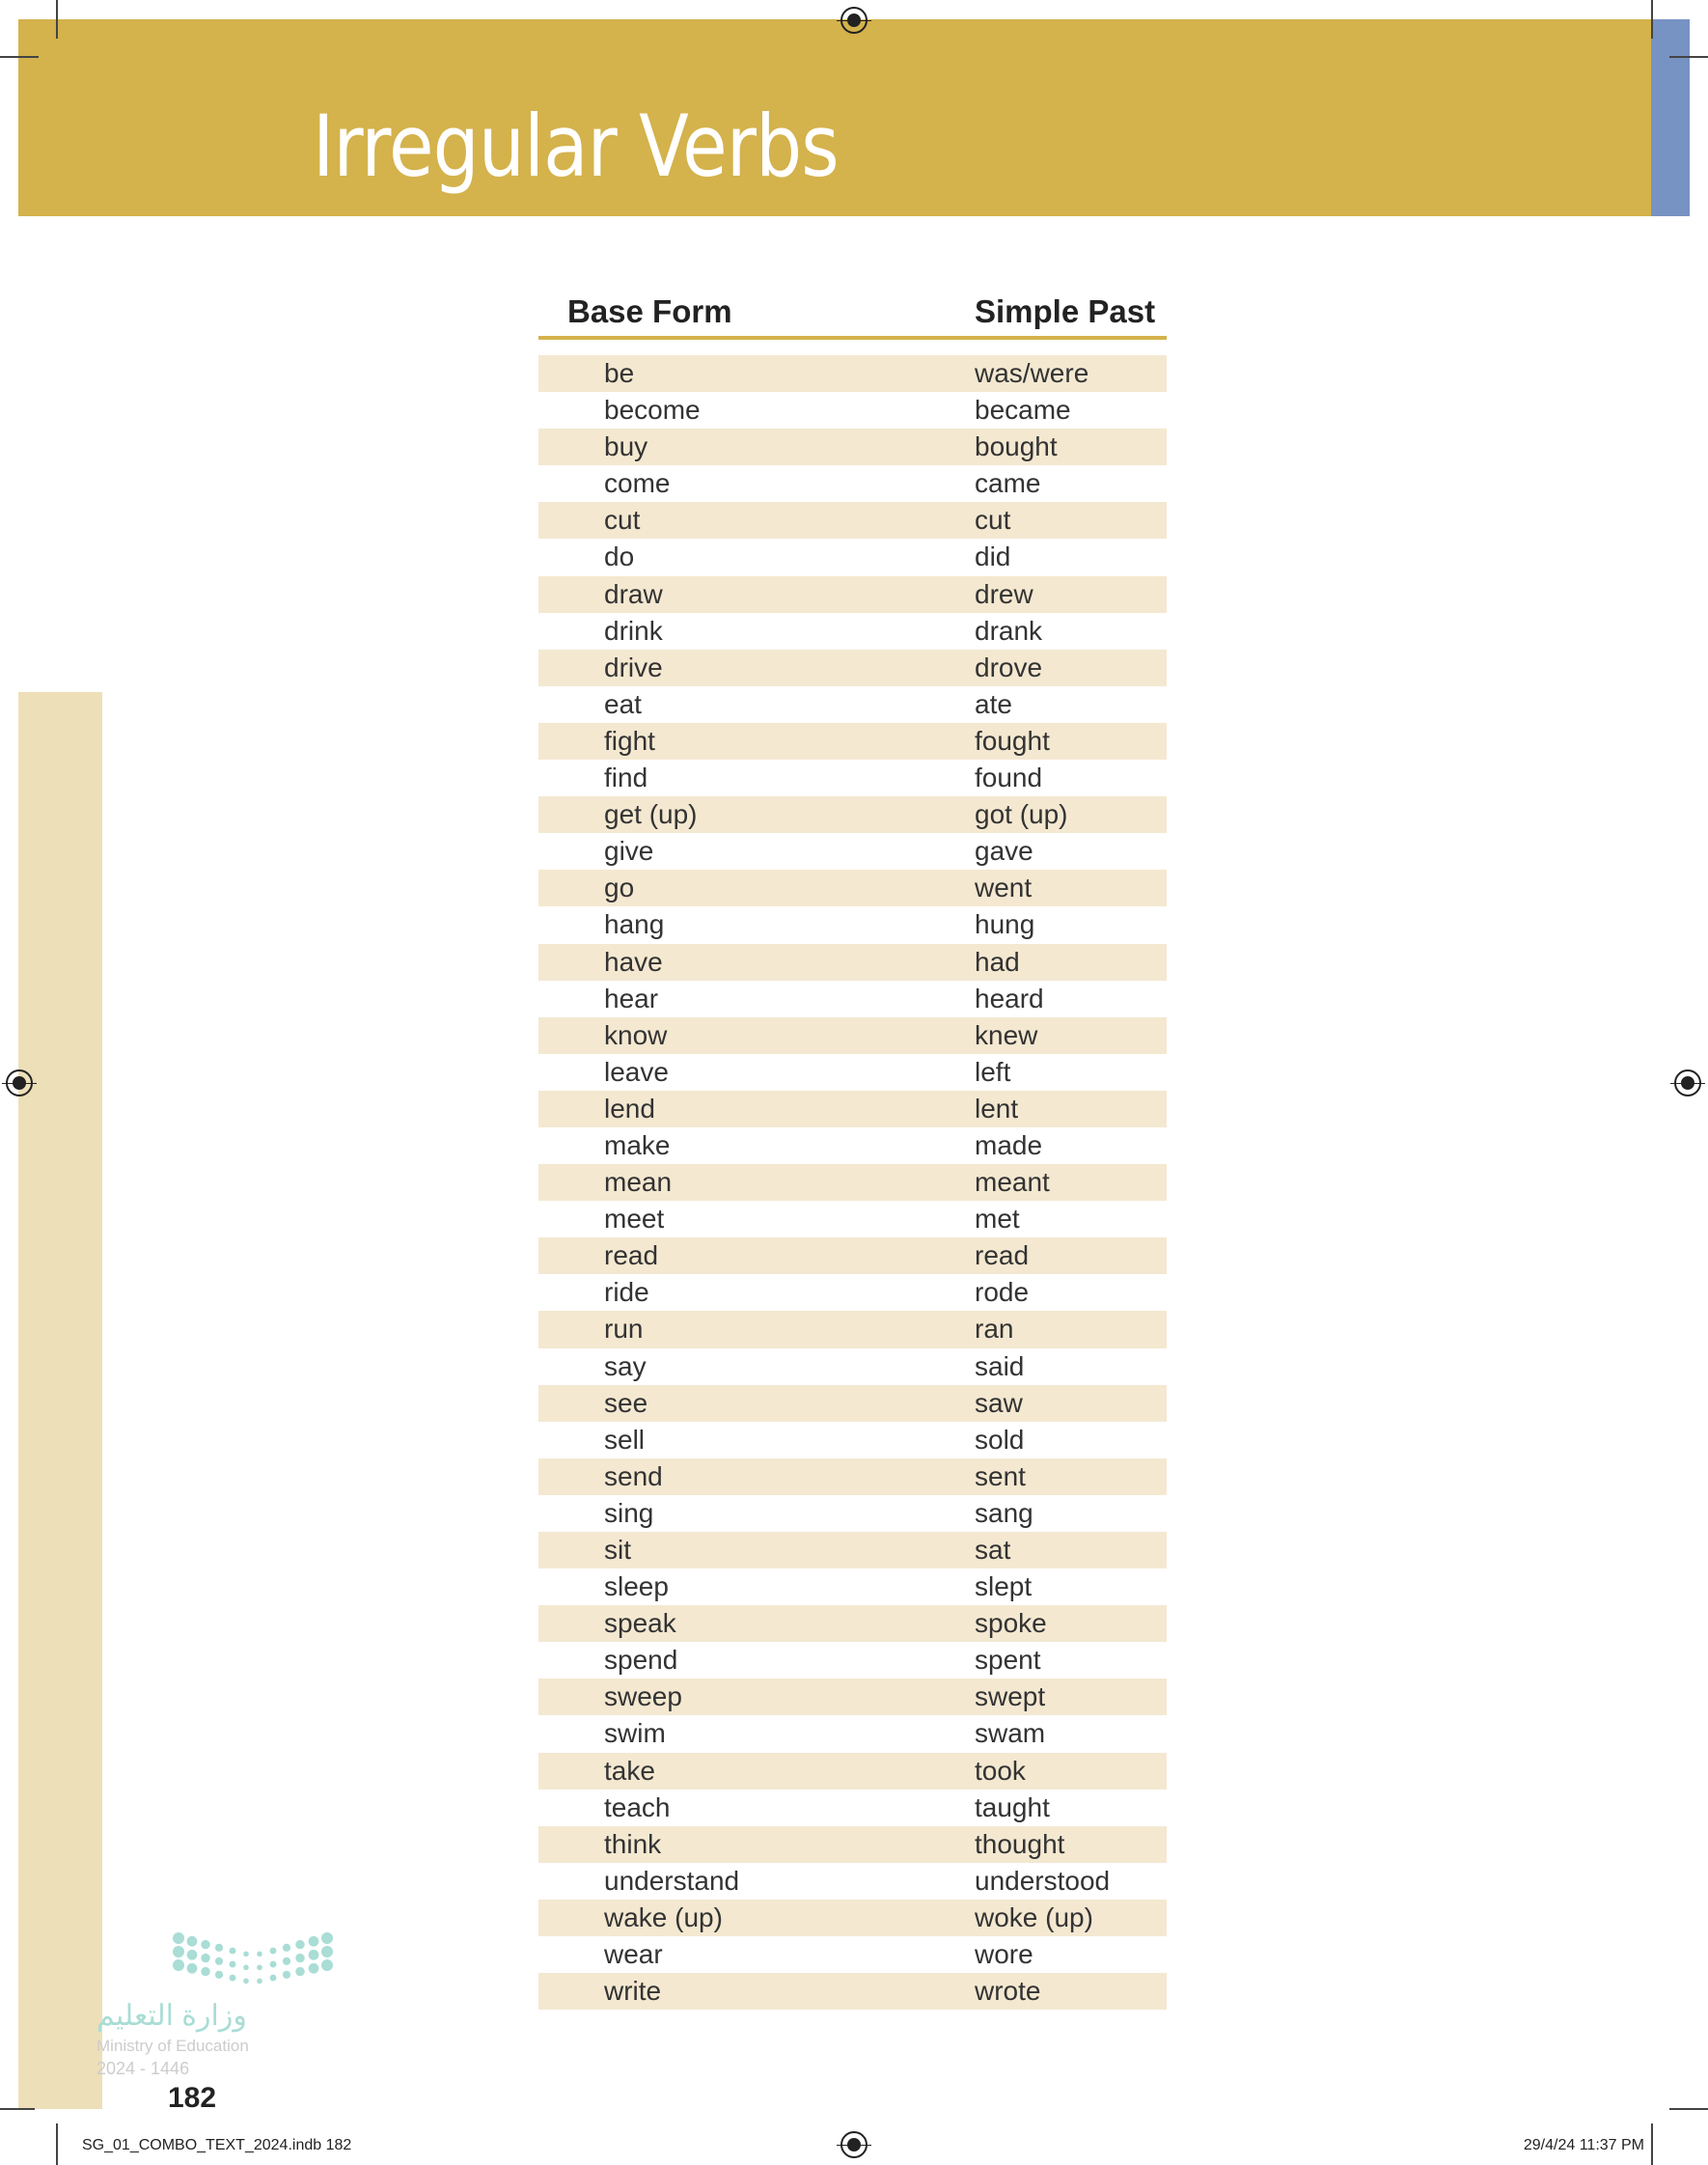 This screenshot has width=1708, height=2165. Describe the element at coordinates (1003, 1255) in the screenshot. I see `simple-past-cell: read` at that location.